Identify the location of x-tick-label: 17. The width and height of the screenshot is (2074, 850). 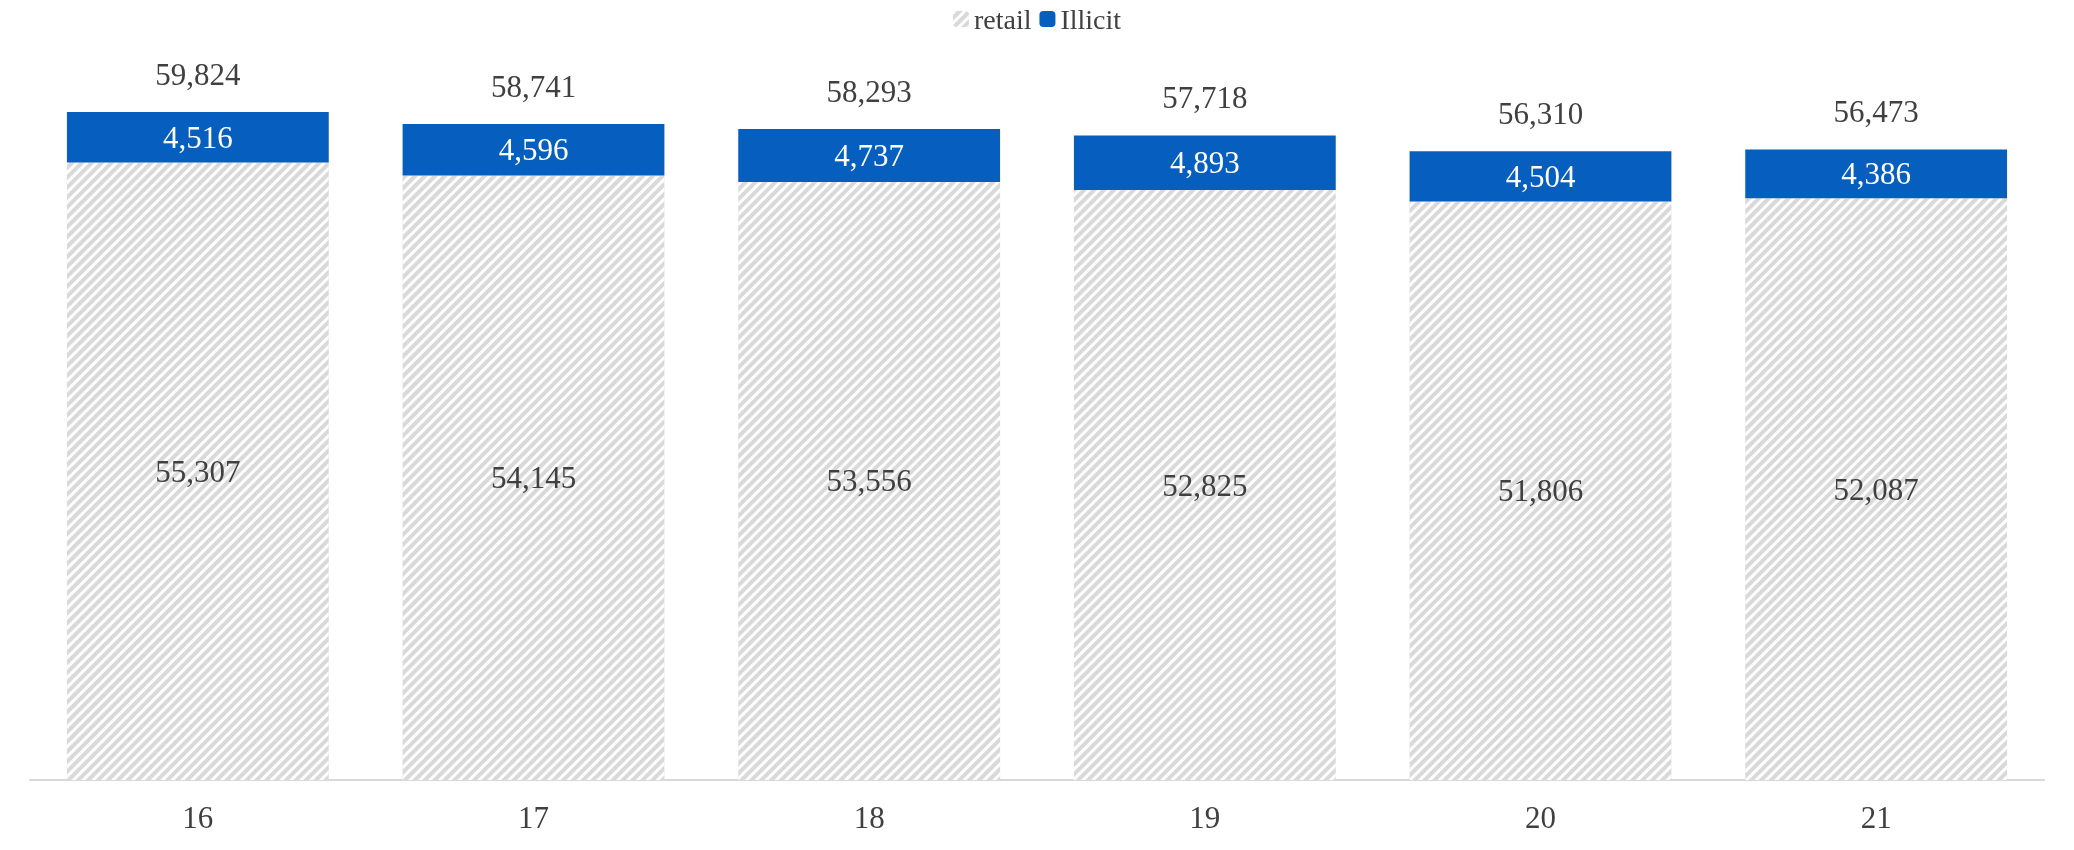
(533, 817).